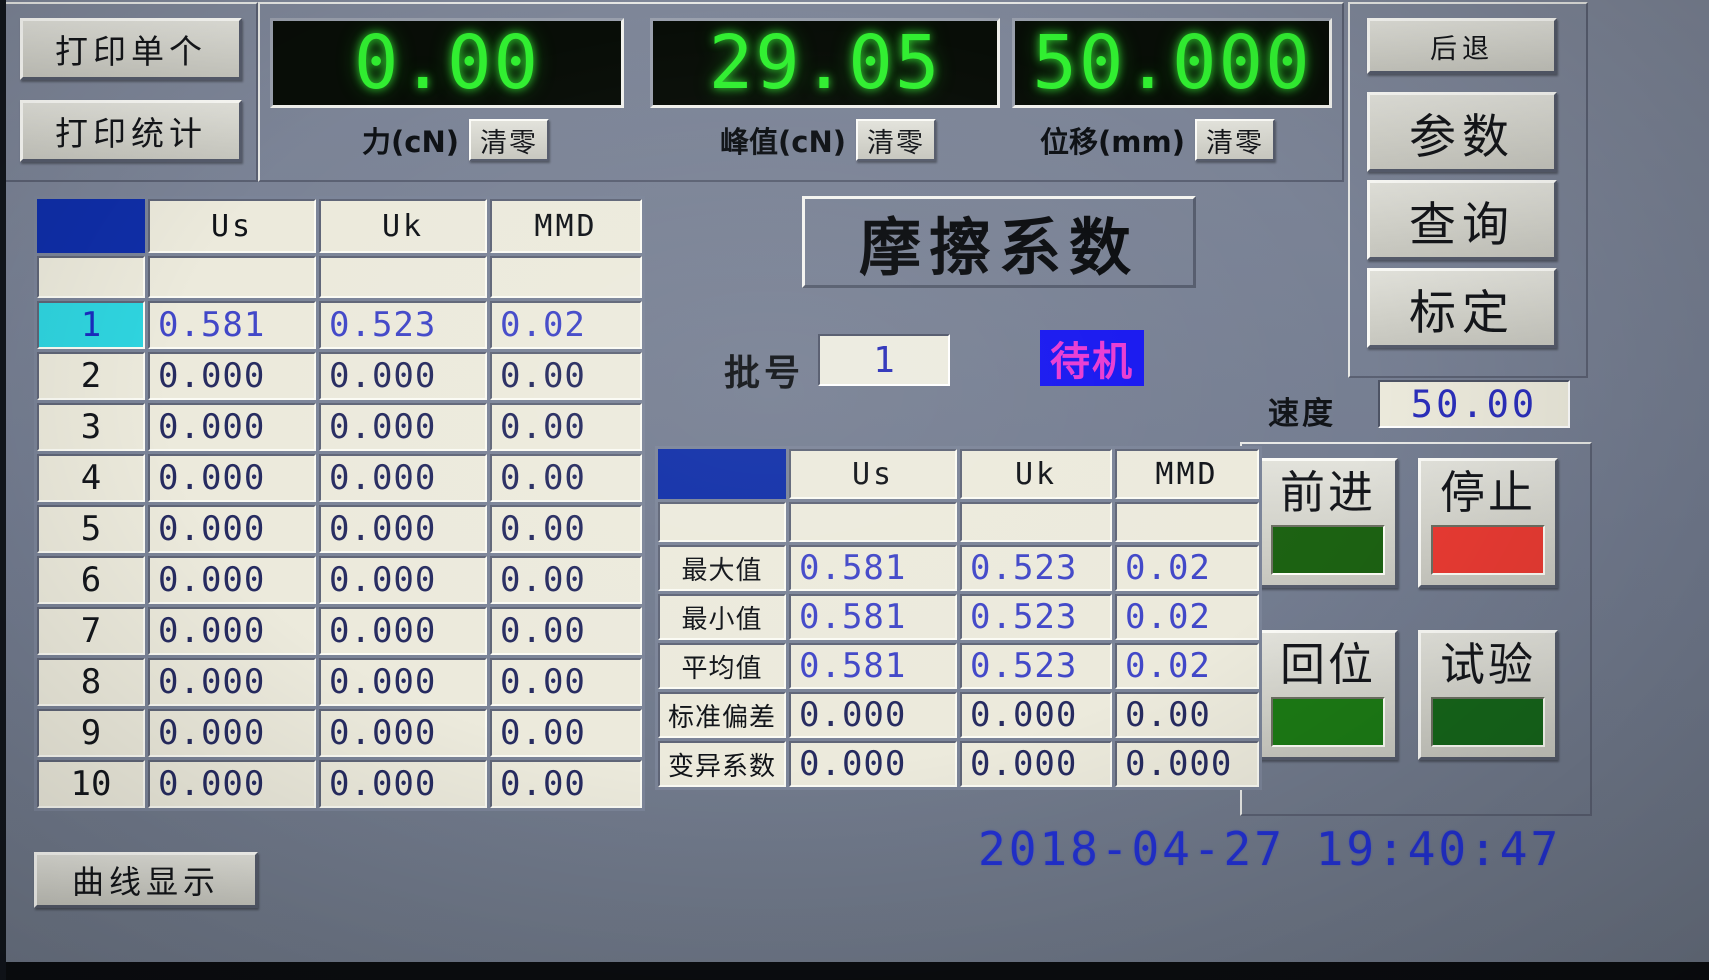 This screenshot has width=1709, height=980. Describe the element at coordinates (339, 376) in the screenshot. I see `table-row: 2 0.000 0.000 0.00` at that location.